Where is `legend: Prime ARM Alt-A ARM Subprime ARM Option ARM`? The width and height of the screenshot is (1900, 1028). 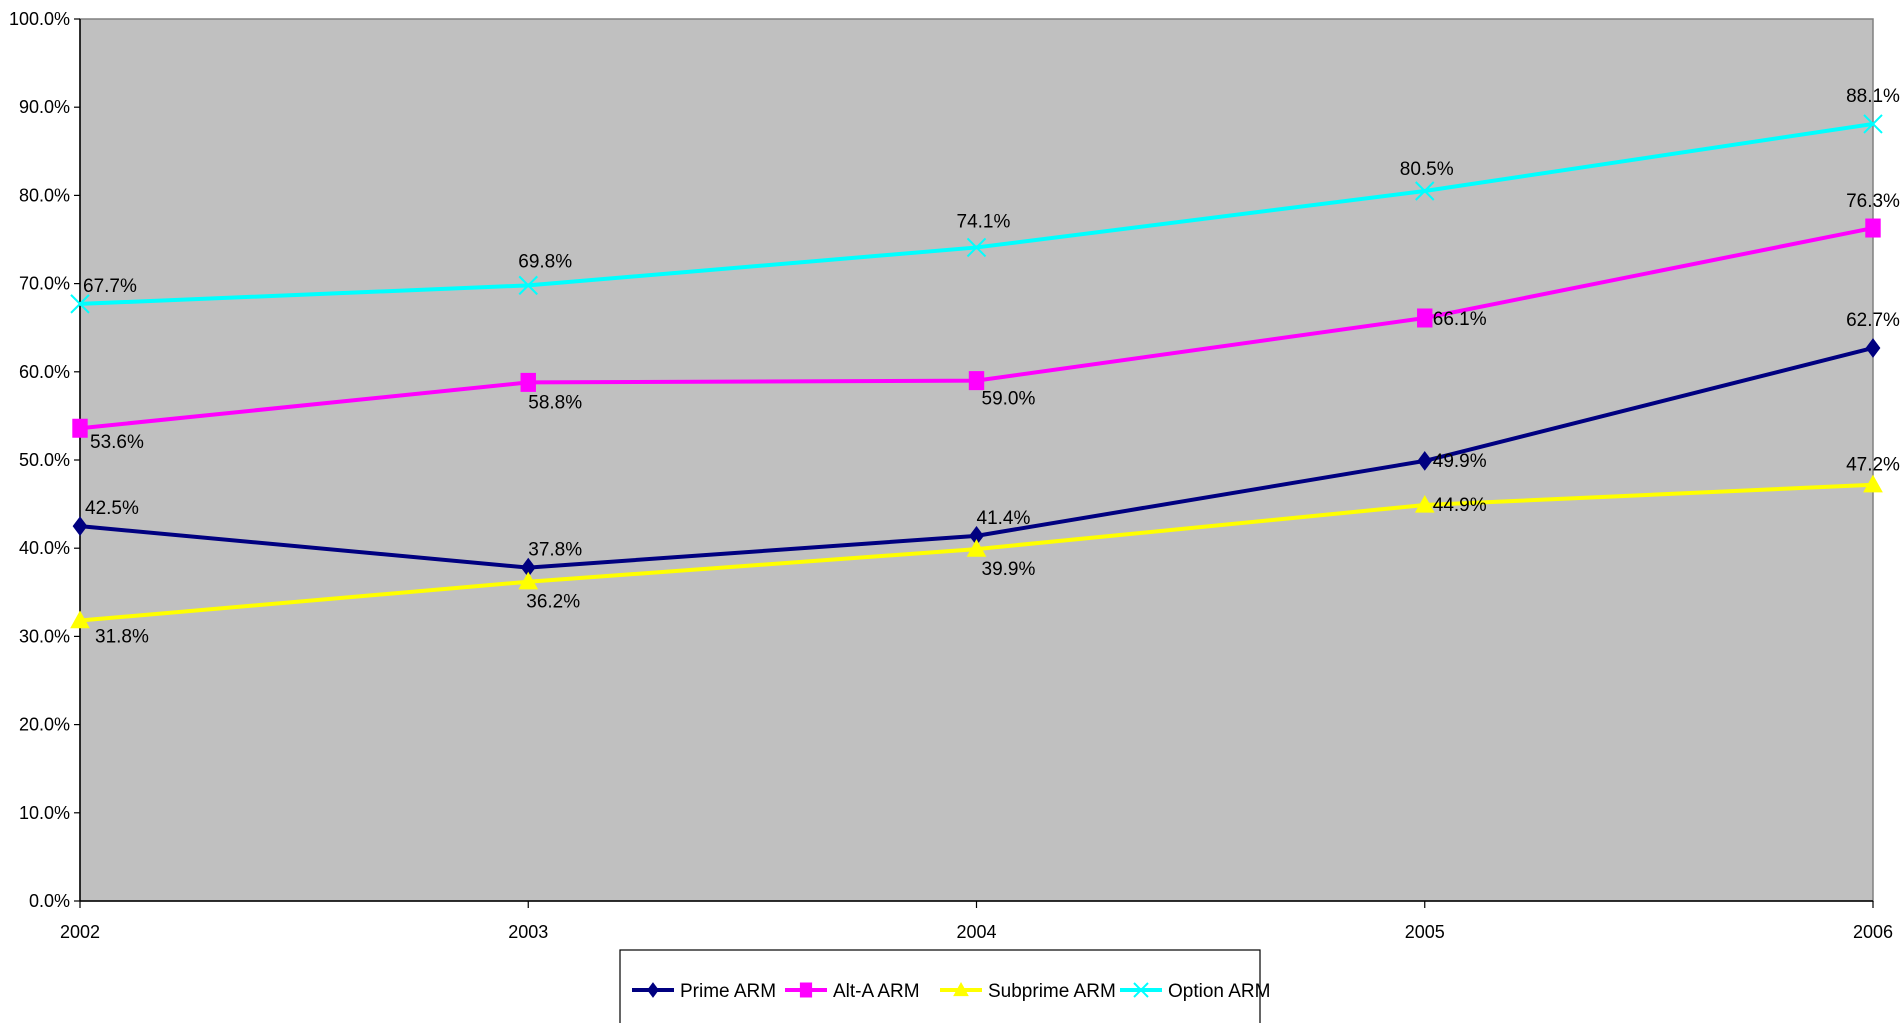
legend: Prime ARM Alt-A ARM Subprime ARM Option ARM is located at coordinates (944, 988).